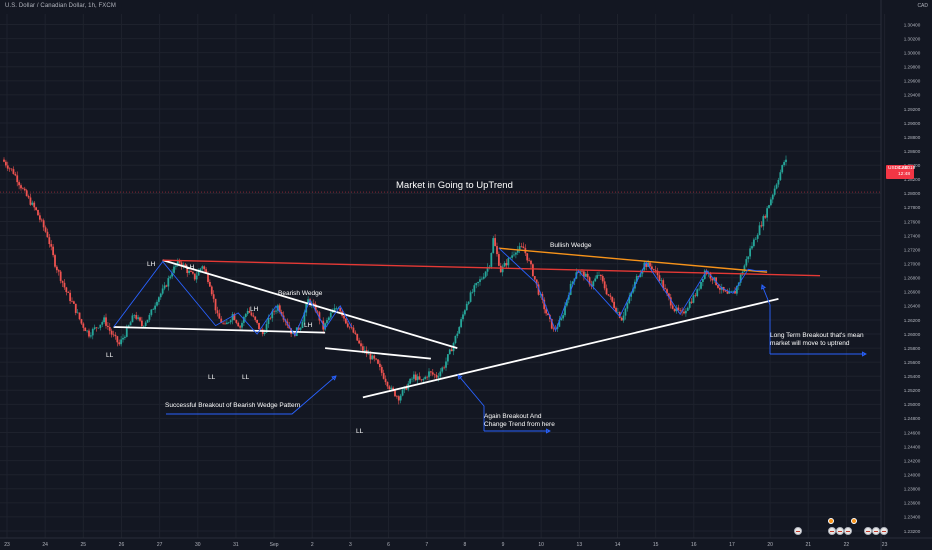 This screenshot has height=550, width=932. Describe the element at coordinates (912, 24) in the screenshot. I see `price-tick-label: 1.30400` at that location.